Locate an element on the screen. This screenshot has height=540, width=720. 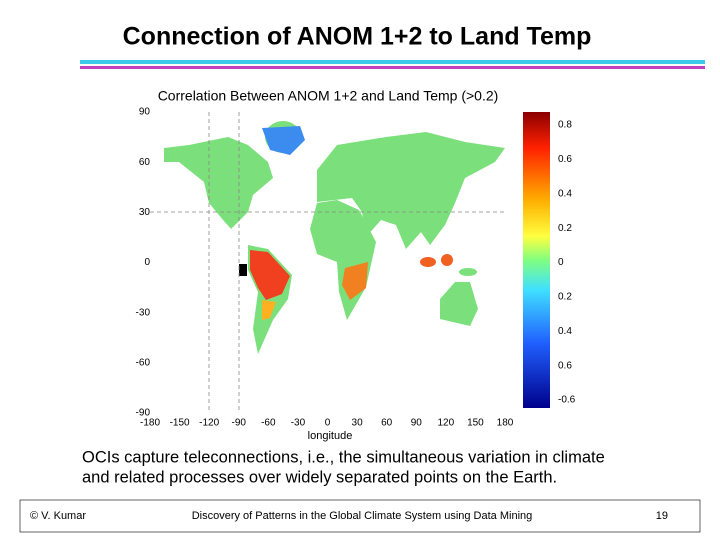
lat-tick-label: -60 is located at coordinates (143, 362).